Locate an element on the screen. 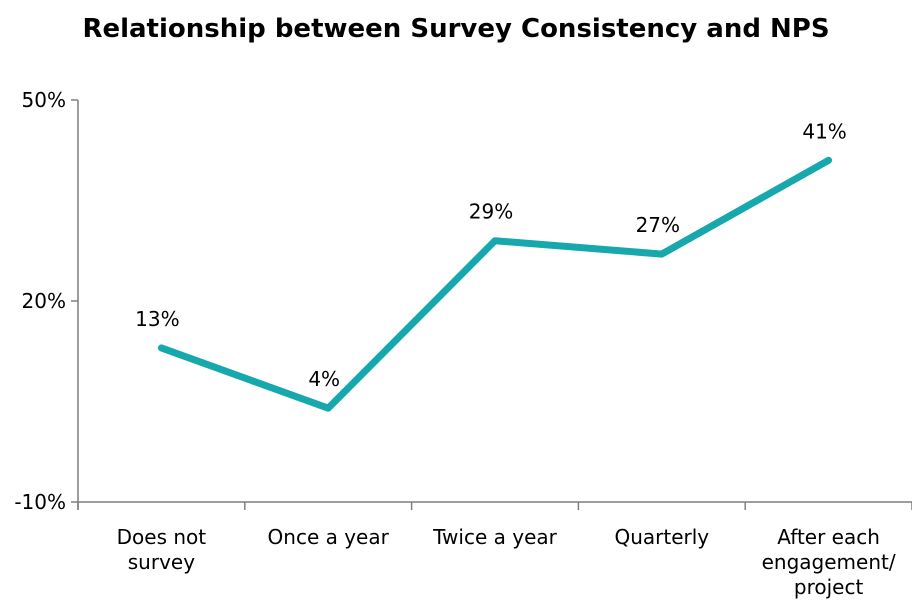 Image resolution: width=912 pixels, height=608 pixels. x-tick-label-line: Quarterly is located at coordinates (661, 537).